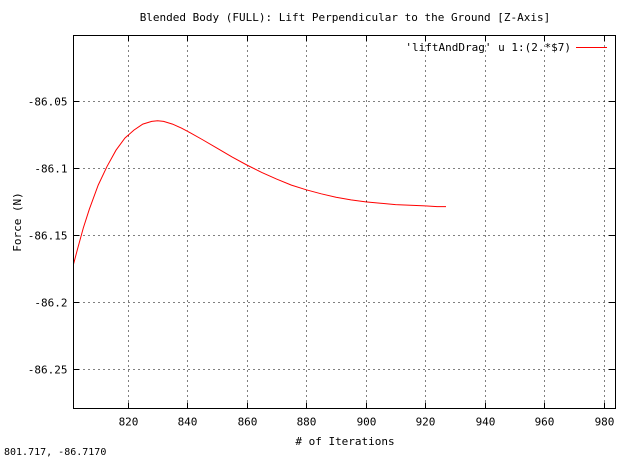 The image size is (634, 458). What do you see at coordinates (129, 422) in the screenshot?
I see `x-tick-label: 820` at bounding box center [129, 422].